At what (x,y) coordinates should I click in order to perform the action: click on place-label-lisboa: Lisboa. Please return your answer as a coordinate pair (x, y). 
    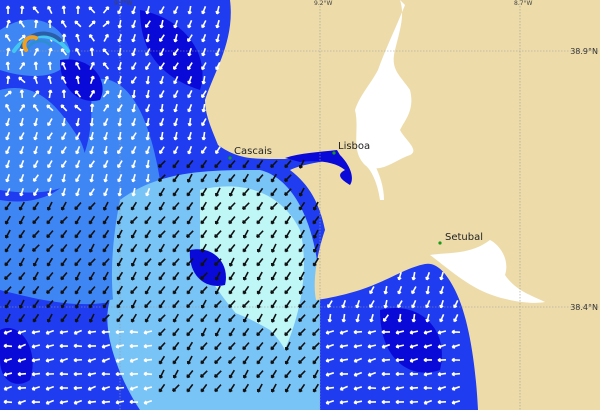
    Looking at the image, I should click on (354, 146).